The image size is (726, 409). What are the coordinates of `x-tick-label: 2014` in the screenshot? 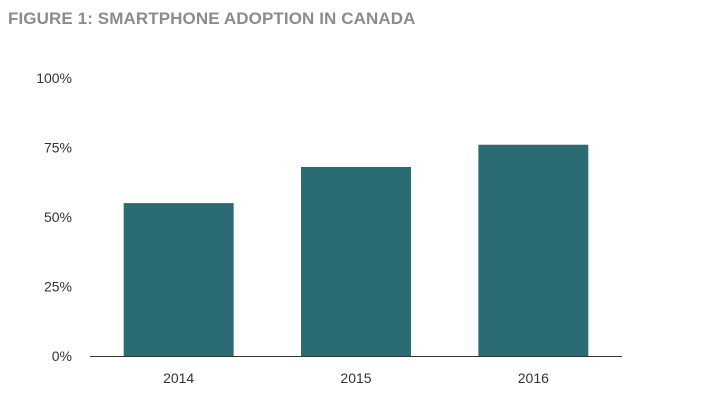 It's located at (178, 378).